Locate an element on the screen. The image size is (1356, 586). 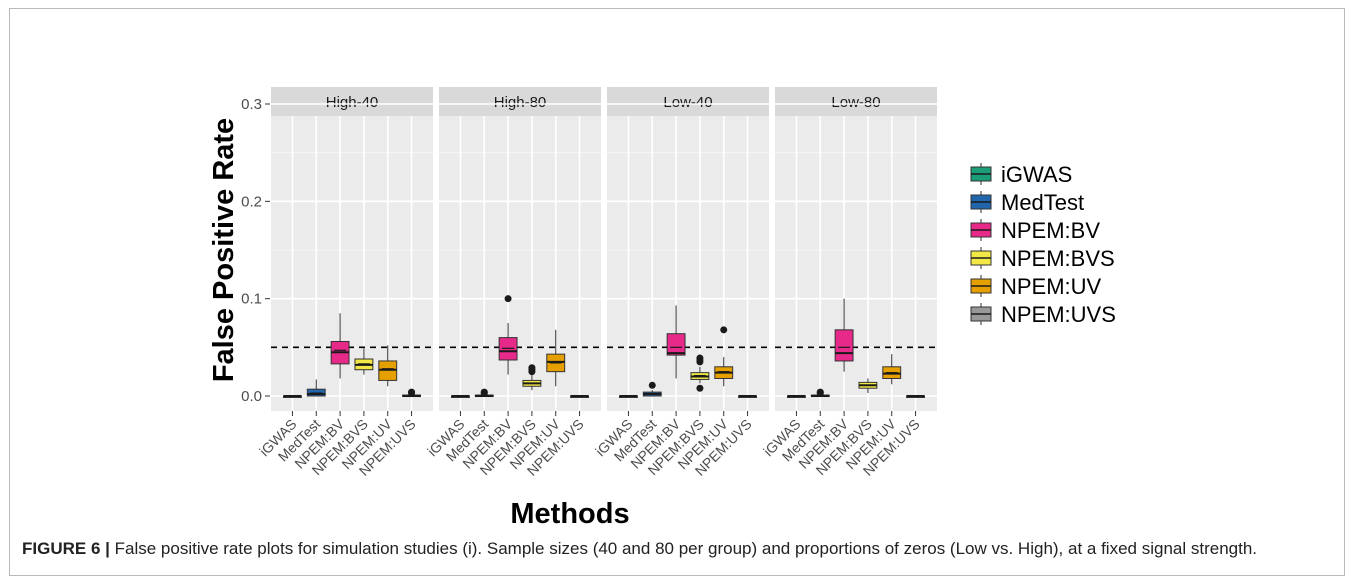
y-tick-label: 0.0 is located at coordinates (251, 396).